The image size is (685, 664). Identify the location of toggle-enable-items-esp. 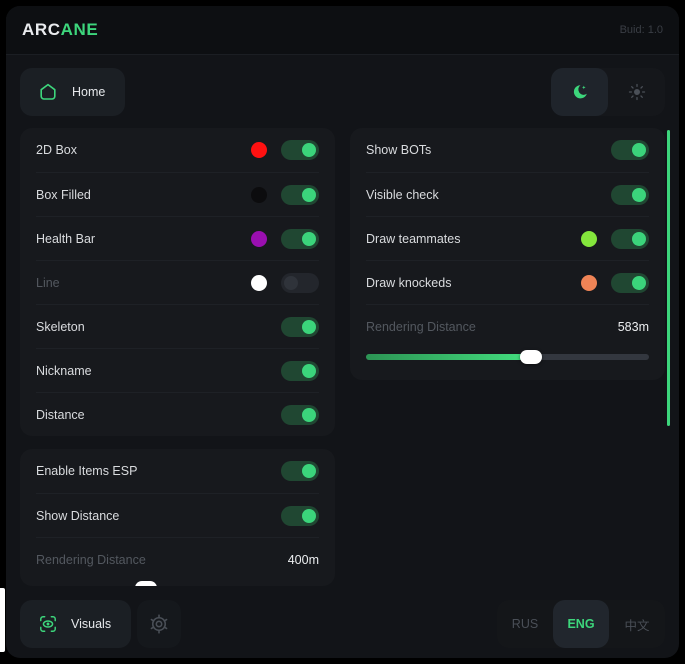
(300, 471).